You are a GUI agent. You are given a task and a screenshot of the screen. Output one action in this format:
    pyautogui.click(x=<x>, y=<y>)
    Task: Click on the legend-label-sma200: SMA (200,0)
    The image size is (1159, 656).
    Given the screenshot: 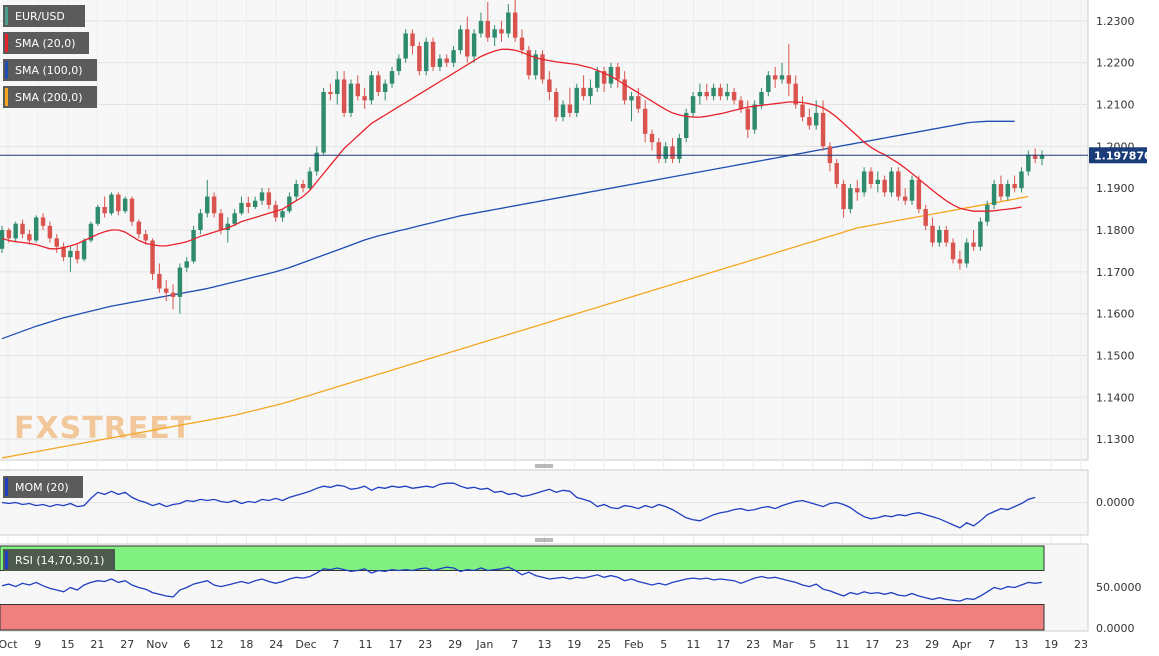 What is the action you would take?
    pyautogui.click(x=49, y=97)
    